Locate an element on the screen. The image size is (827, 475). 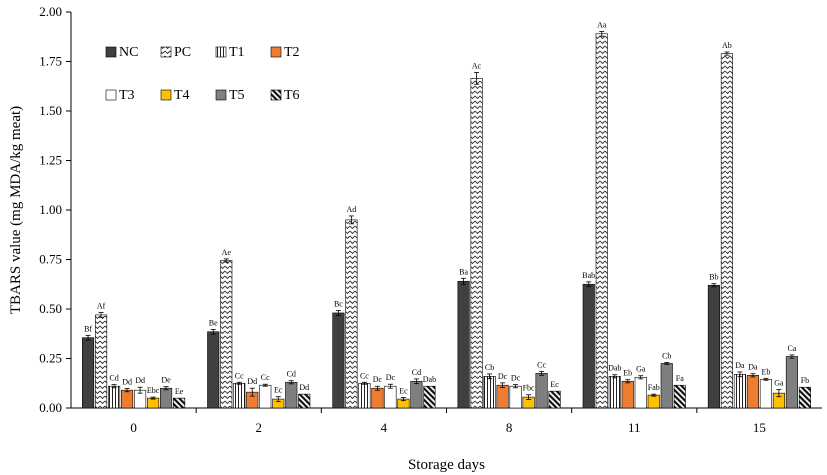
data-label: Ee is located at coordinates (179, 391).